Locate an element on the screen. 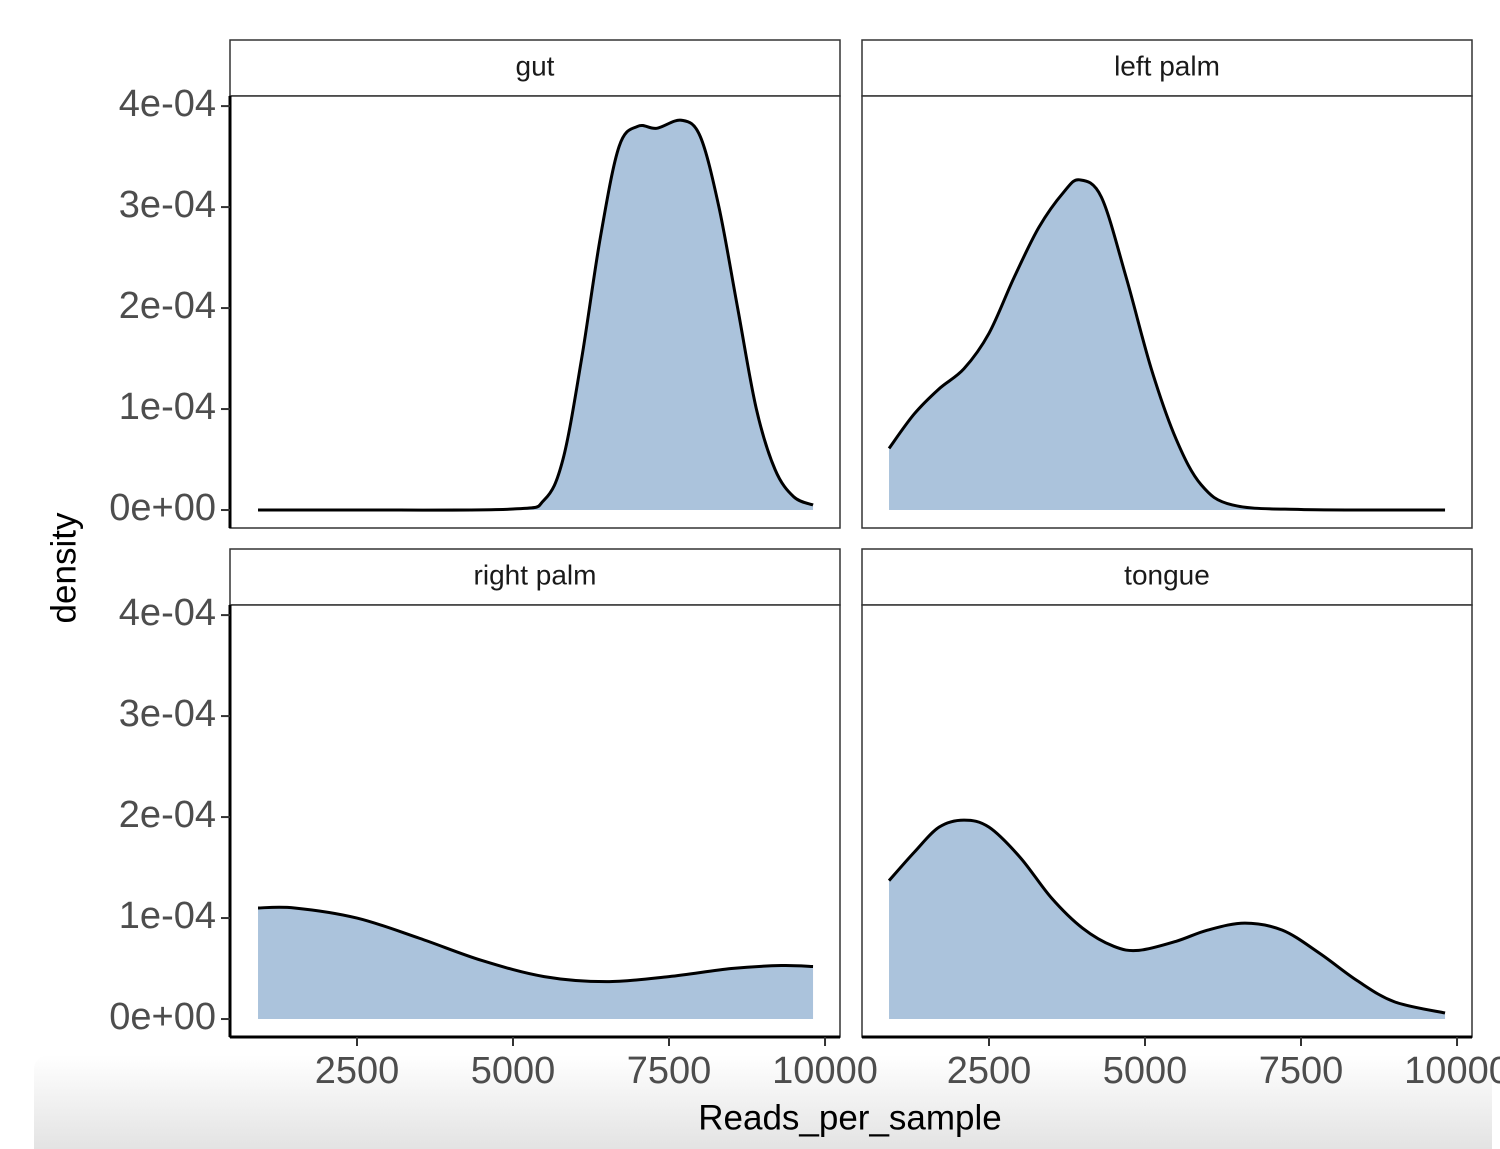 This screenshot has height=1149, width=1500. strip-label: gut is located at coordinates (535, 65).